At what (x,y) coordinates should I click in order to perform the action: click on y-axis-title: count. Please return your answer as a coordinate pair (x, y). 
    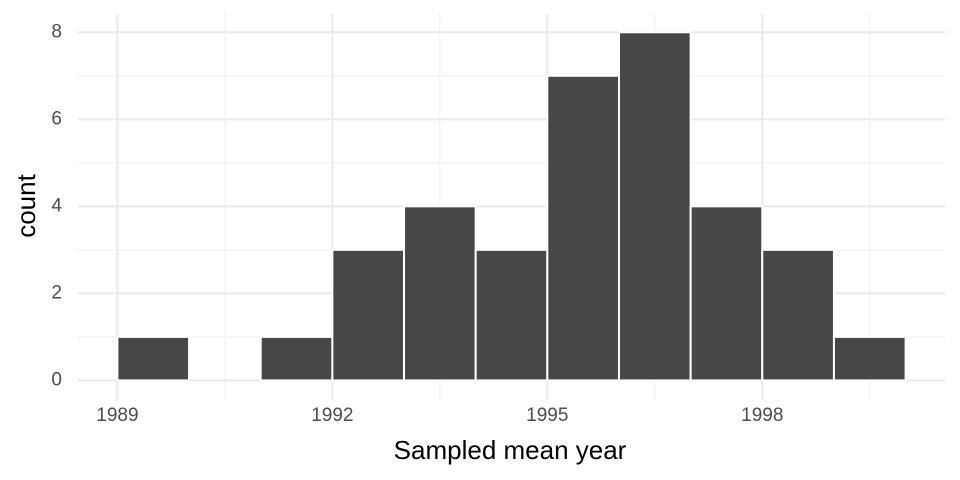
    Looking at the image, I should click on (26, 205).